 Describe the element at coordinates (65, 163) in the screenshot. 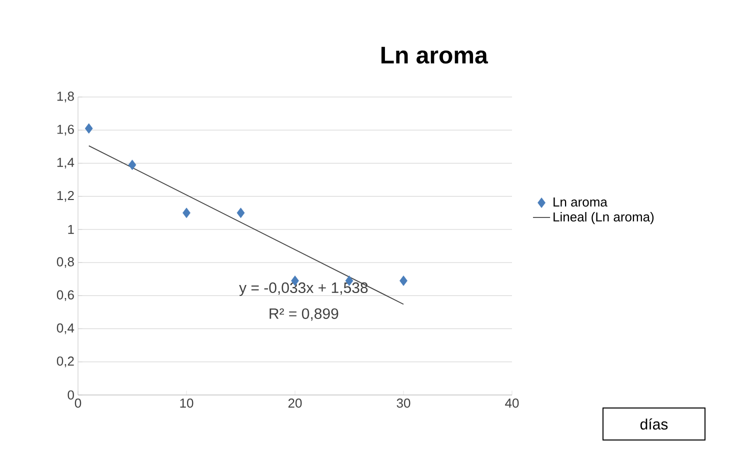

I see `y-tick-label: 1,4` at that location.